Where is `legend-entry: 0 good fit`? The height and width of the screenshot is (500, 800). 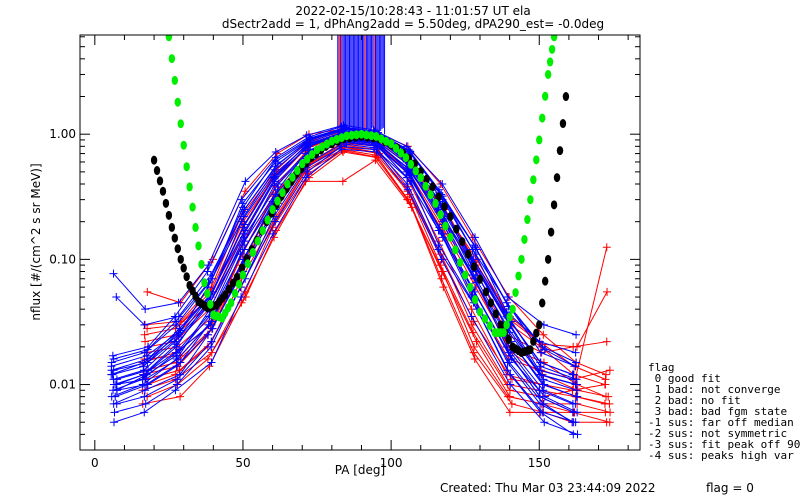
legend-entry: 0 good fit is located at coordinates (684, 378).